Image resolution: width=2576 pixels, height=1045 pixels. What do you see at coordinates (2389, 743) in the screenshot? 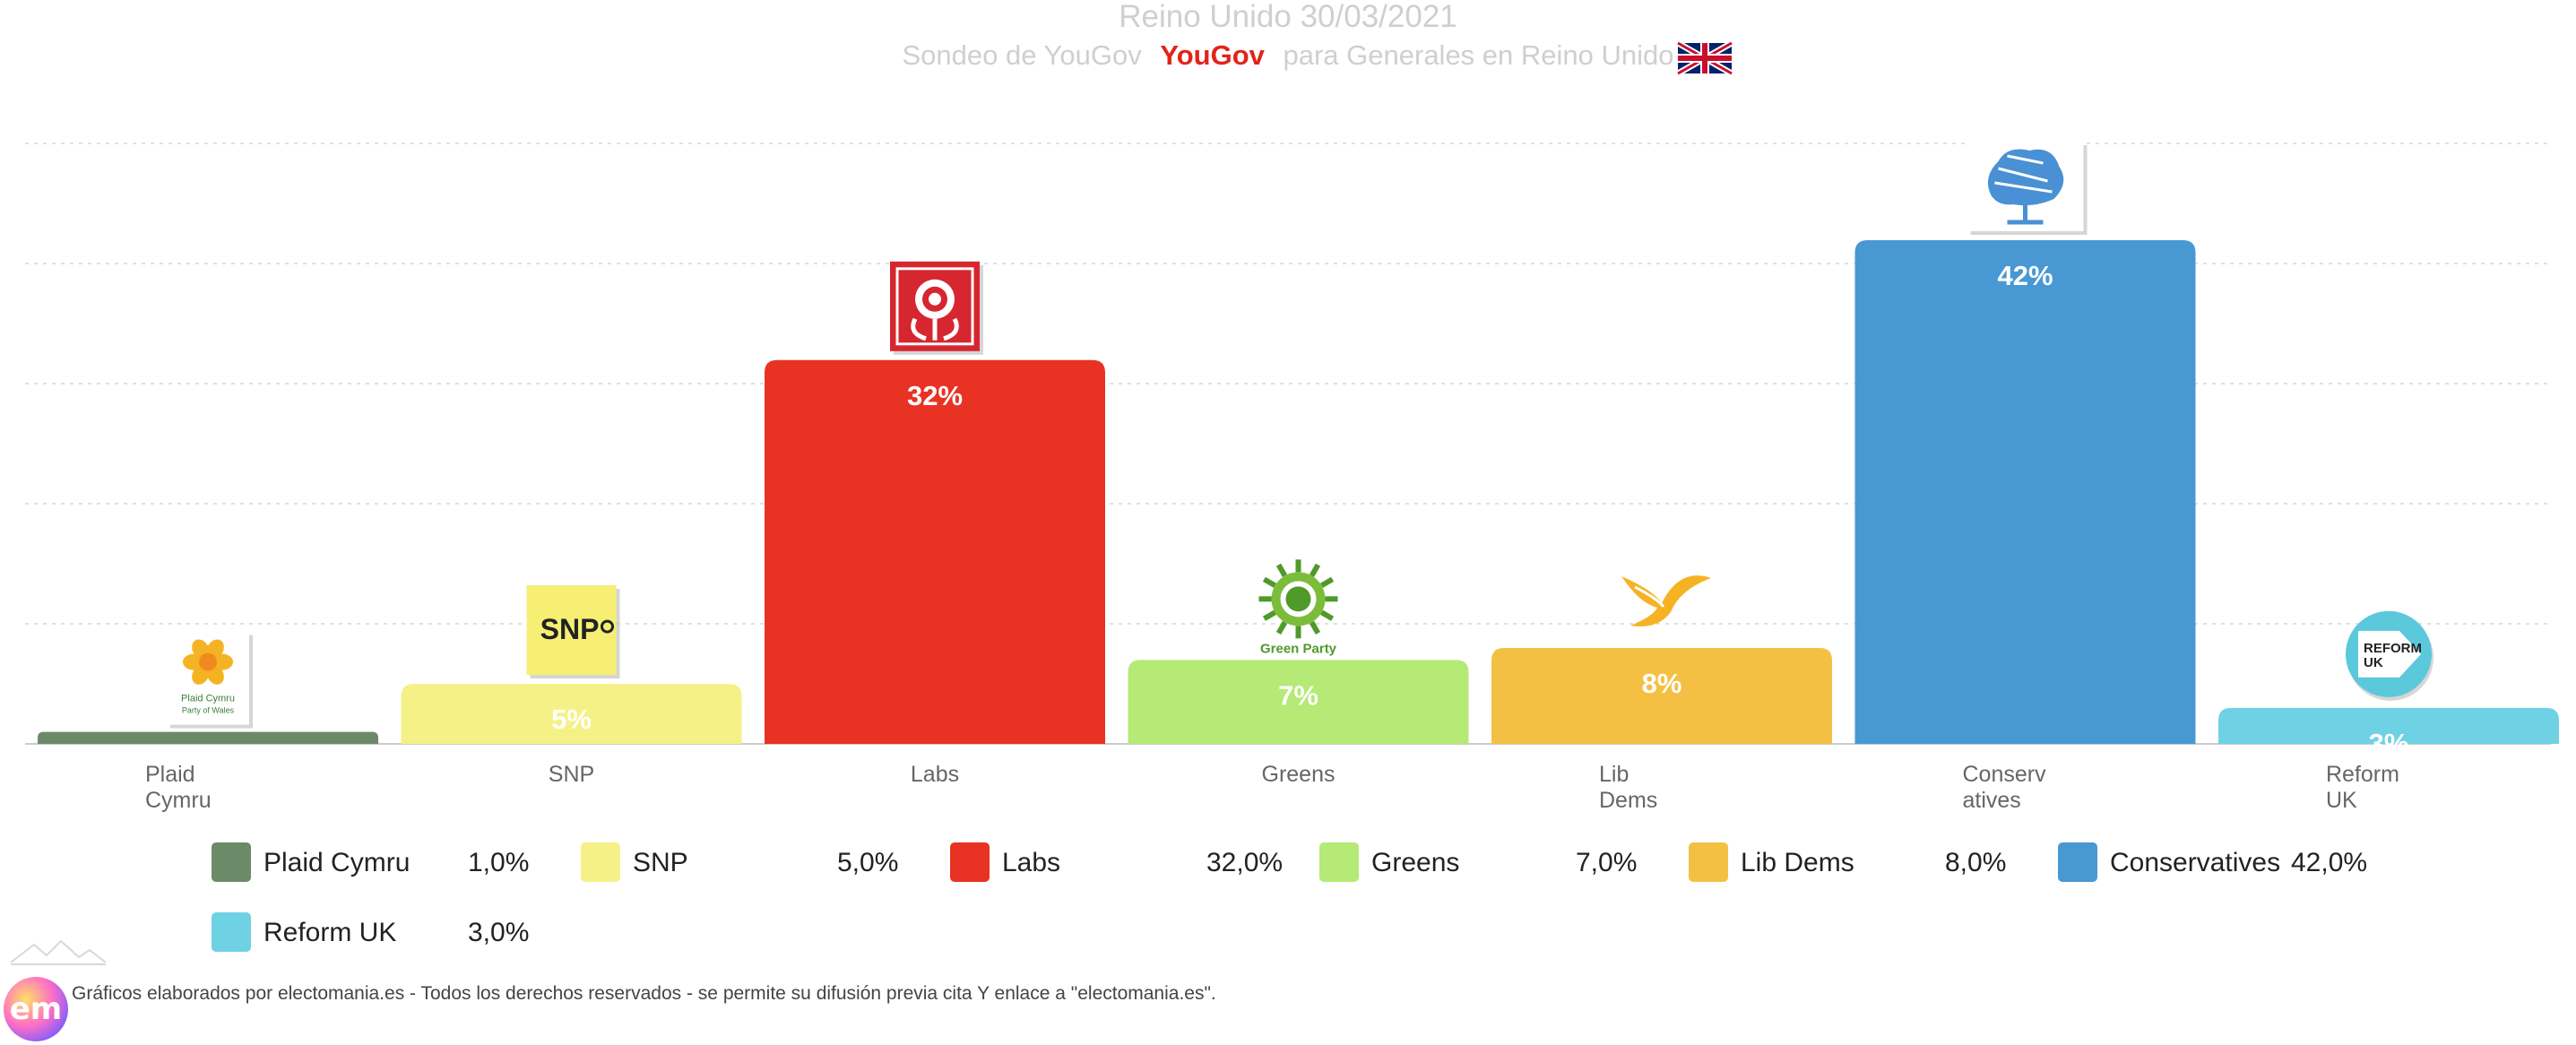
I see `bar-value-label-reform-uk: 3%` at bounding box center [2389, 743].